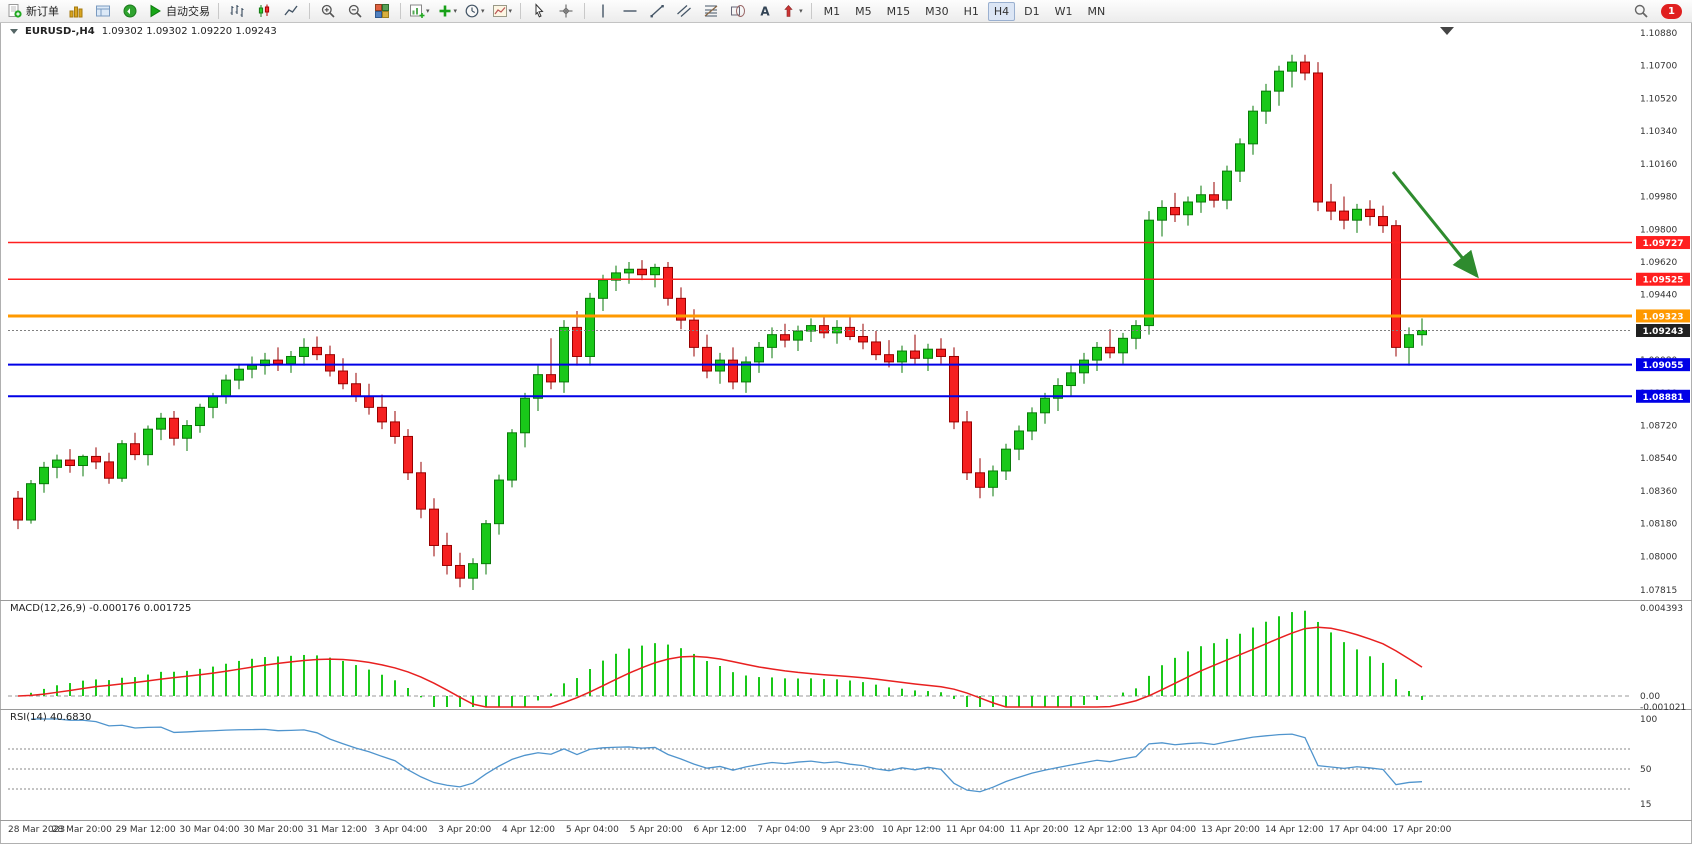 This screenshot has width=1692, height=844. What do you see at coordinates (1658, 34) in the screenshot?
I see `svg-text: 1.10880` at bounding box center [1658, 34].